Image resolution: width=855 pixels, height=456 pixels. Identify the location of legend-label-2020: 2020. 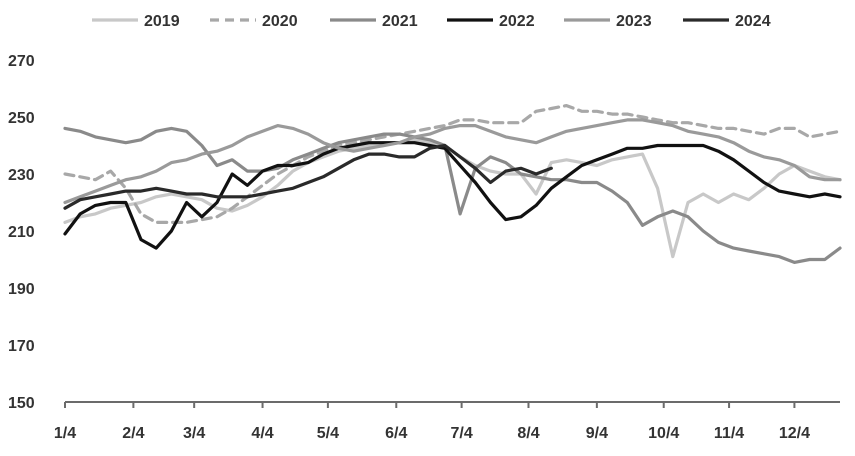
(280, 21).